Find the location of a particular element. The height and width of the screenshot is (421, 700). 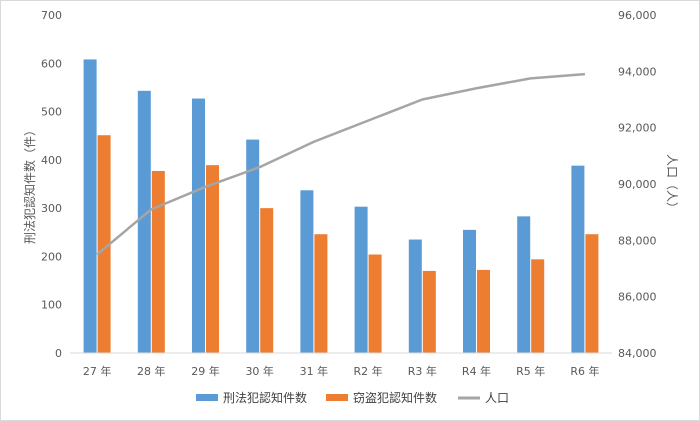

y-tick-label-left: 0 is located at coordinates (58, 353).